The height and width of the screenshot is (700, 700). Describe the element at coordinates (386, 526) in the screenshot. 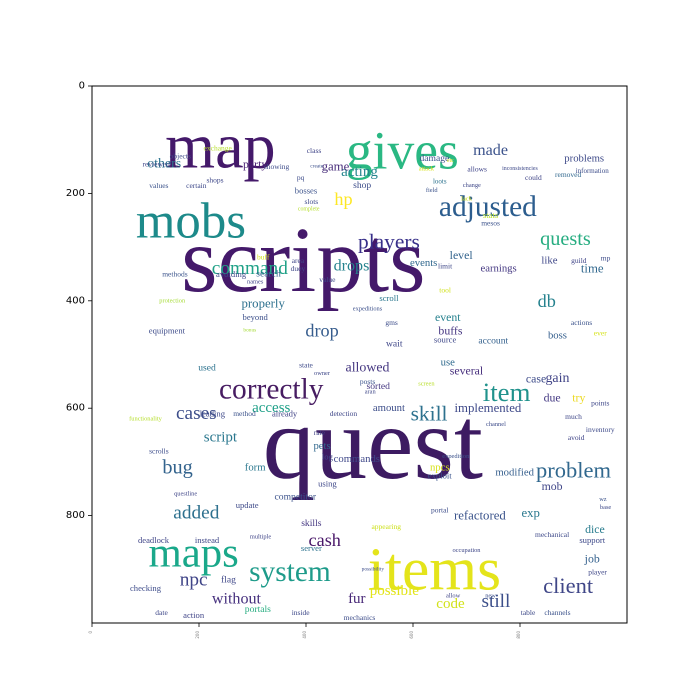

I see `word-appearing: appearing` at that location.